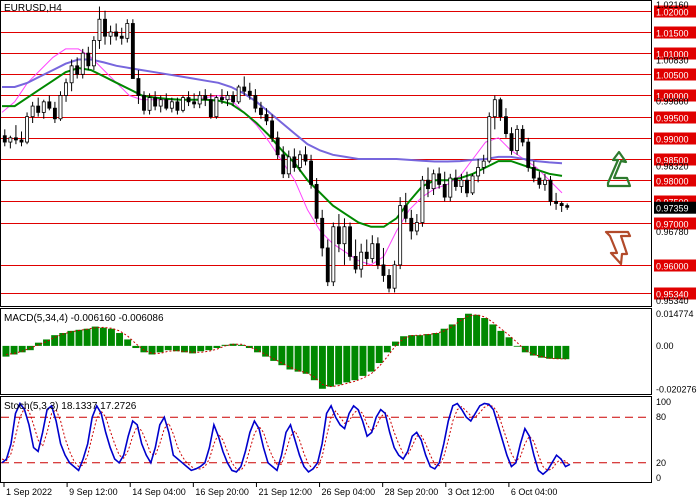 The width and height of the screenshot is (700, 500). I want to click on price-level-label: 1.01500, so click(672, 34).